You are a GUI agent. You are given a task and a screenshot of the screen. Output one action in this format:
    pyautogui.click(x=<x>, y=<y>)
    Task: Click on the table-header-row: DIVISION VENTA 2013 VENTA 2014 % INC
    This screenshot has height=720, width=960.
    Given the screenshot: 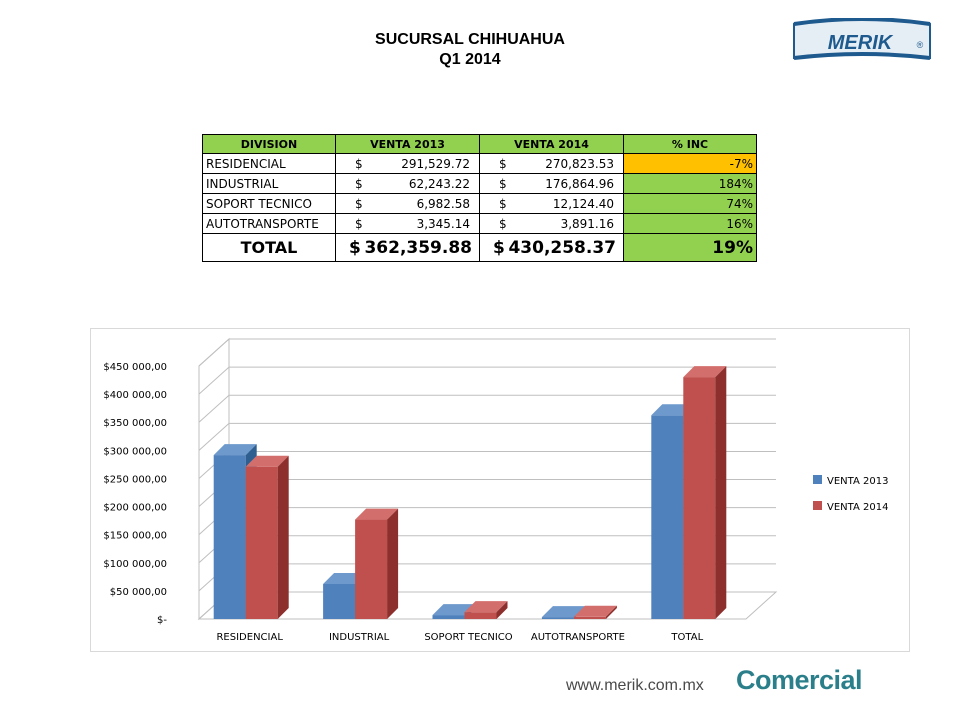 What is the action you would take?
    pyautogui.click(x=479, y=144)
    